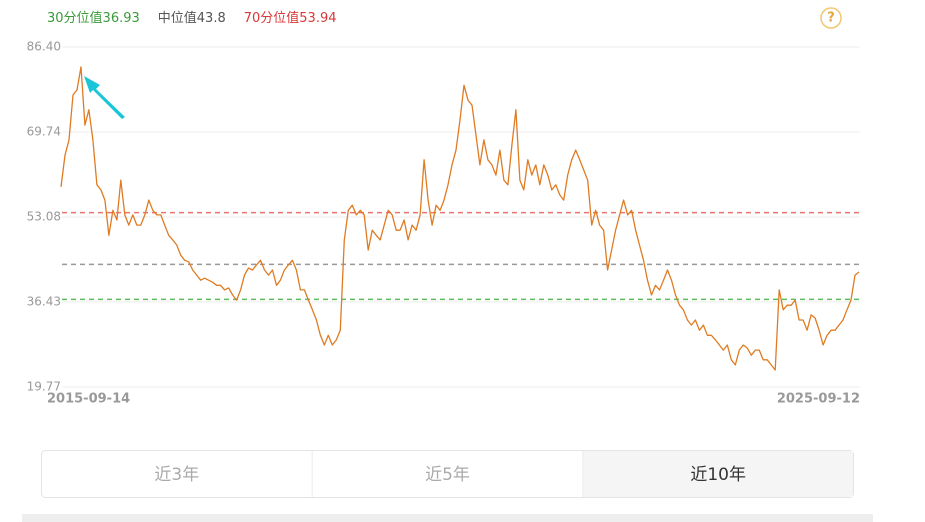  Describe the element at coordinates (44, 217) in the screenshot. I see `y-tick-label: 53.08` at that location.